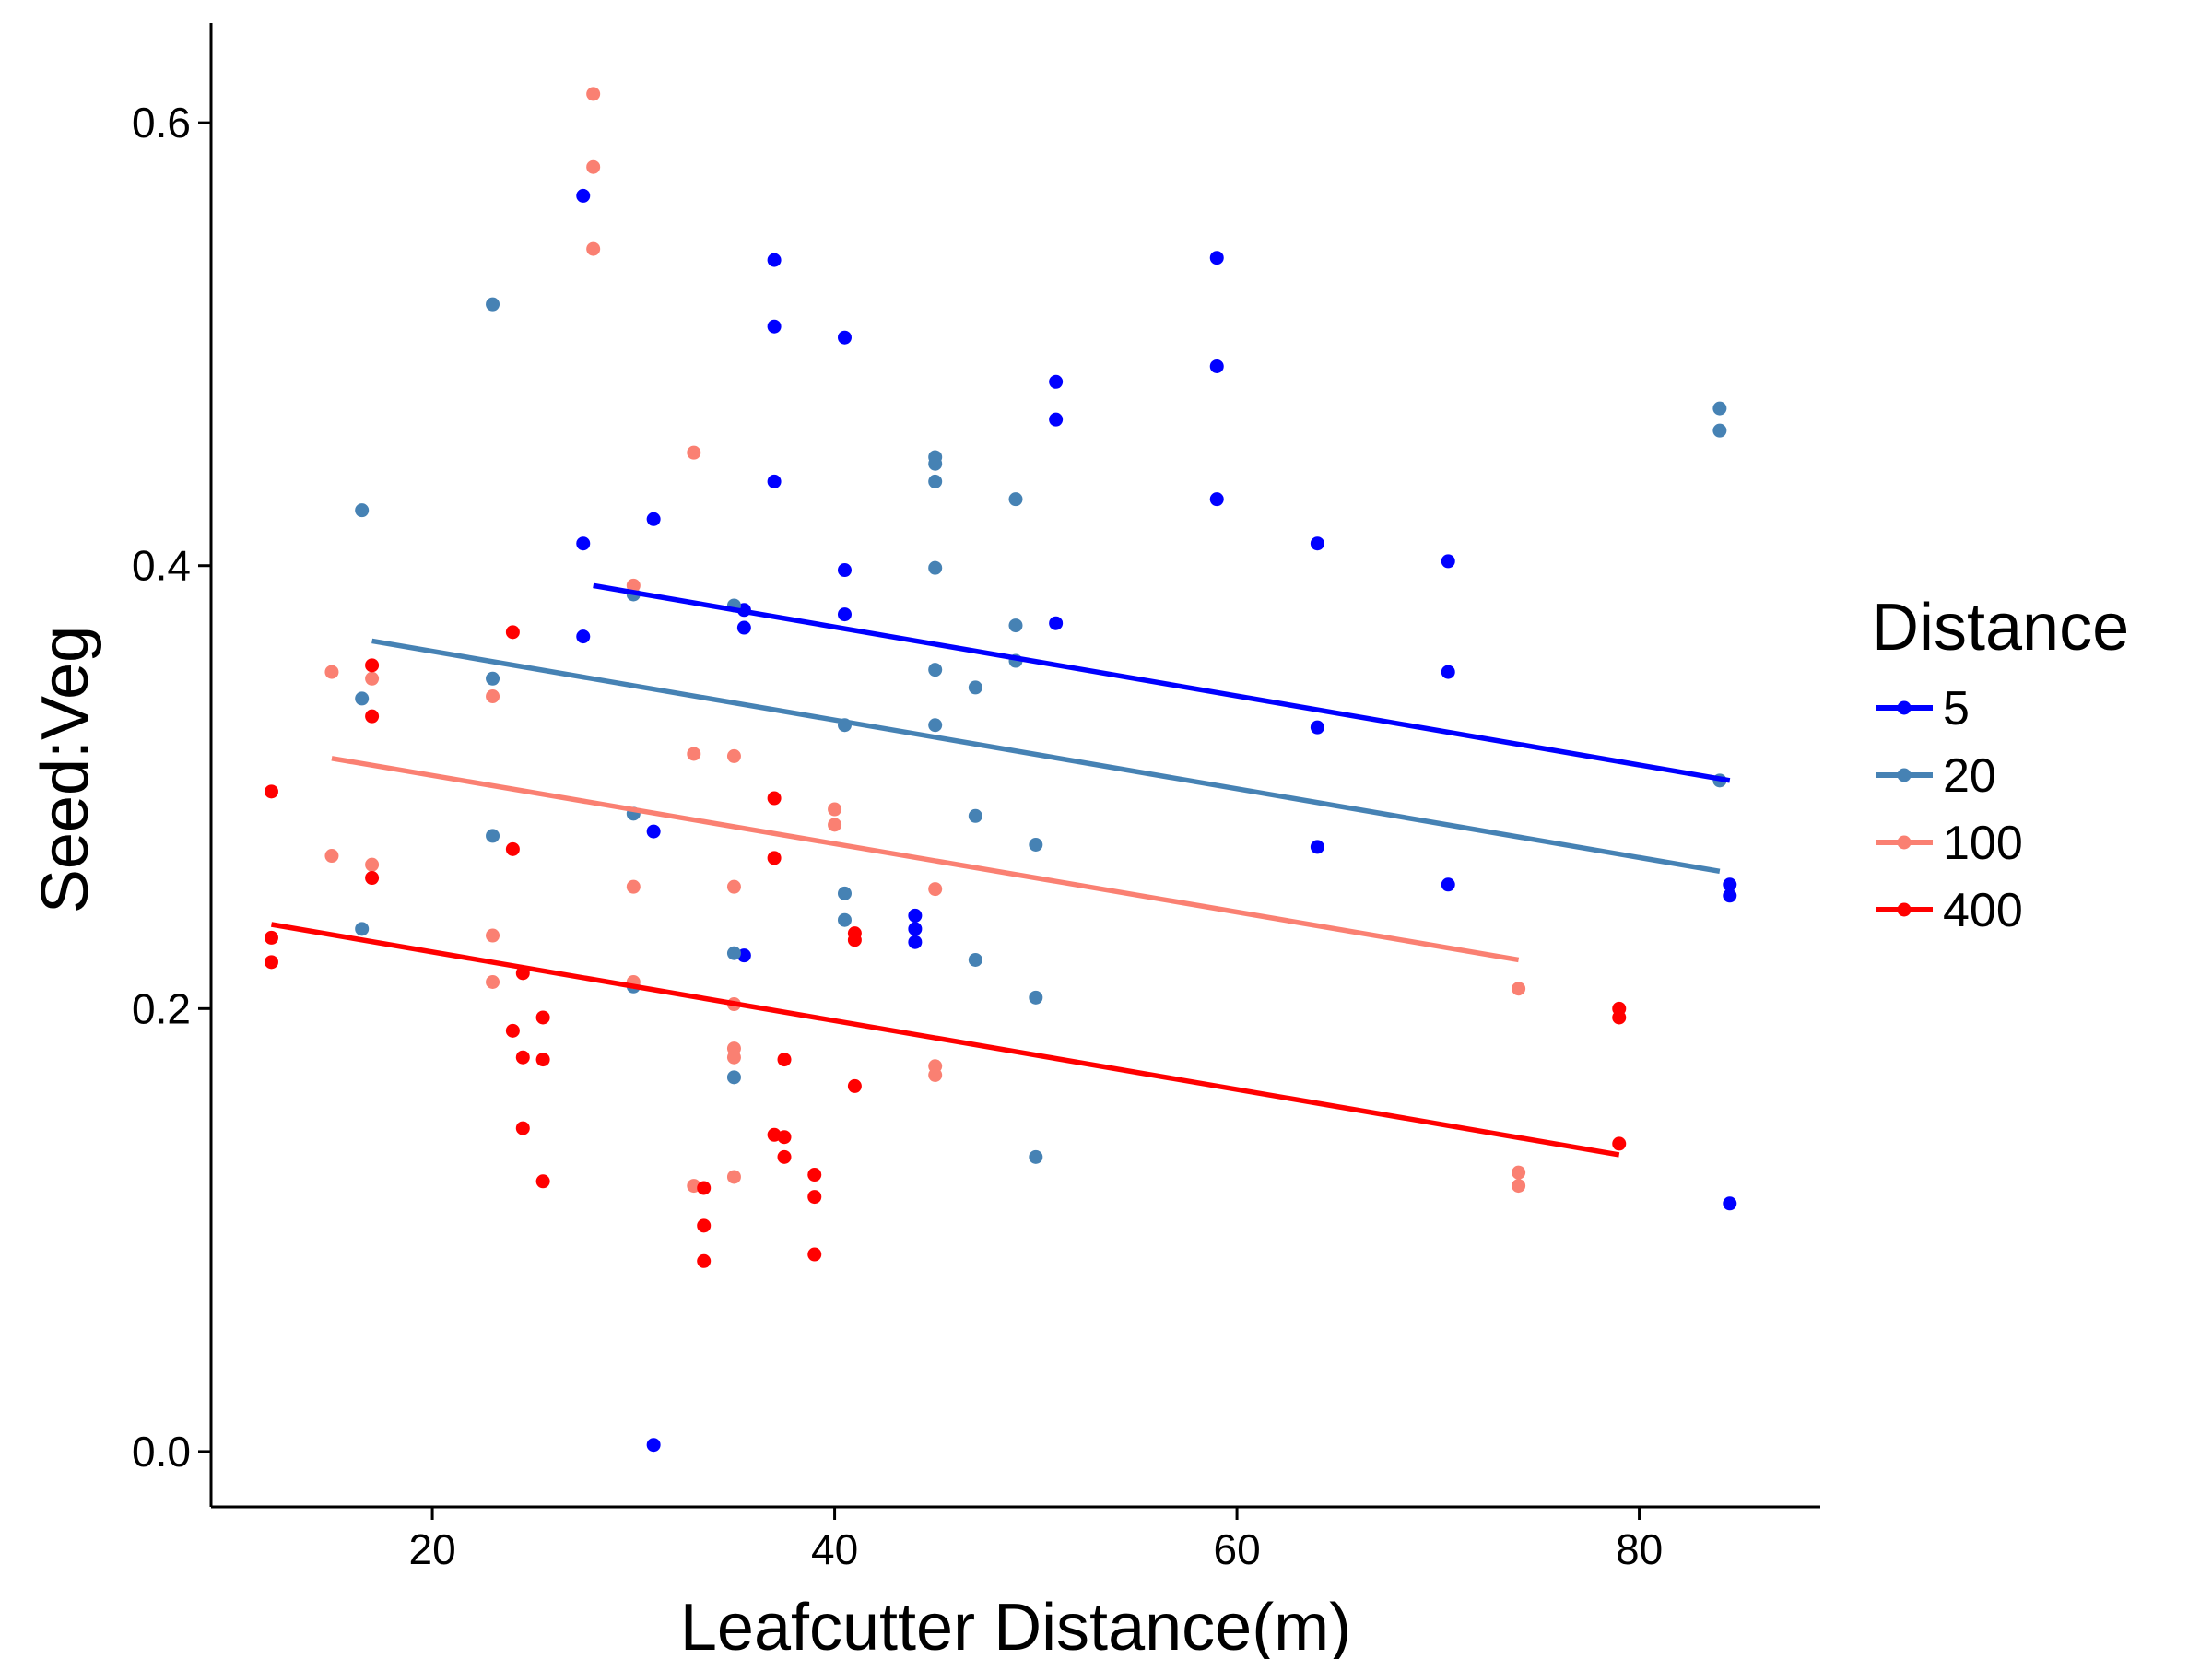 The image size is (2212, 1659). Describe the element at coordinates (161, 1008) in the screenshot. I see `y-tick-label: 0.2` at that location.